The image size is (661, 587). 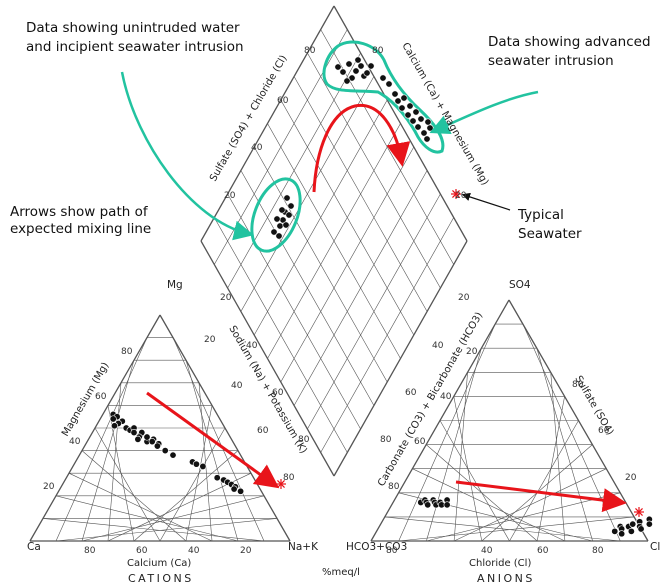 What do you see at coordinates (341, 572) in the screenshot?
I see `units-label: %meq/l` at bounding box center [341, 572].